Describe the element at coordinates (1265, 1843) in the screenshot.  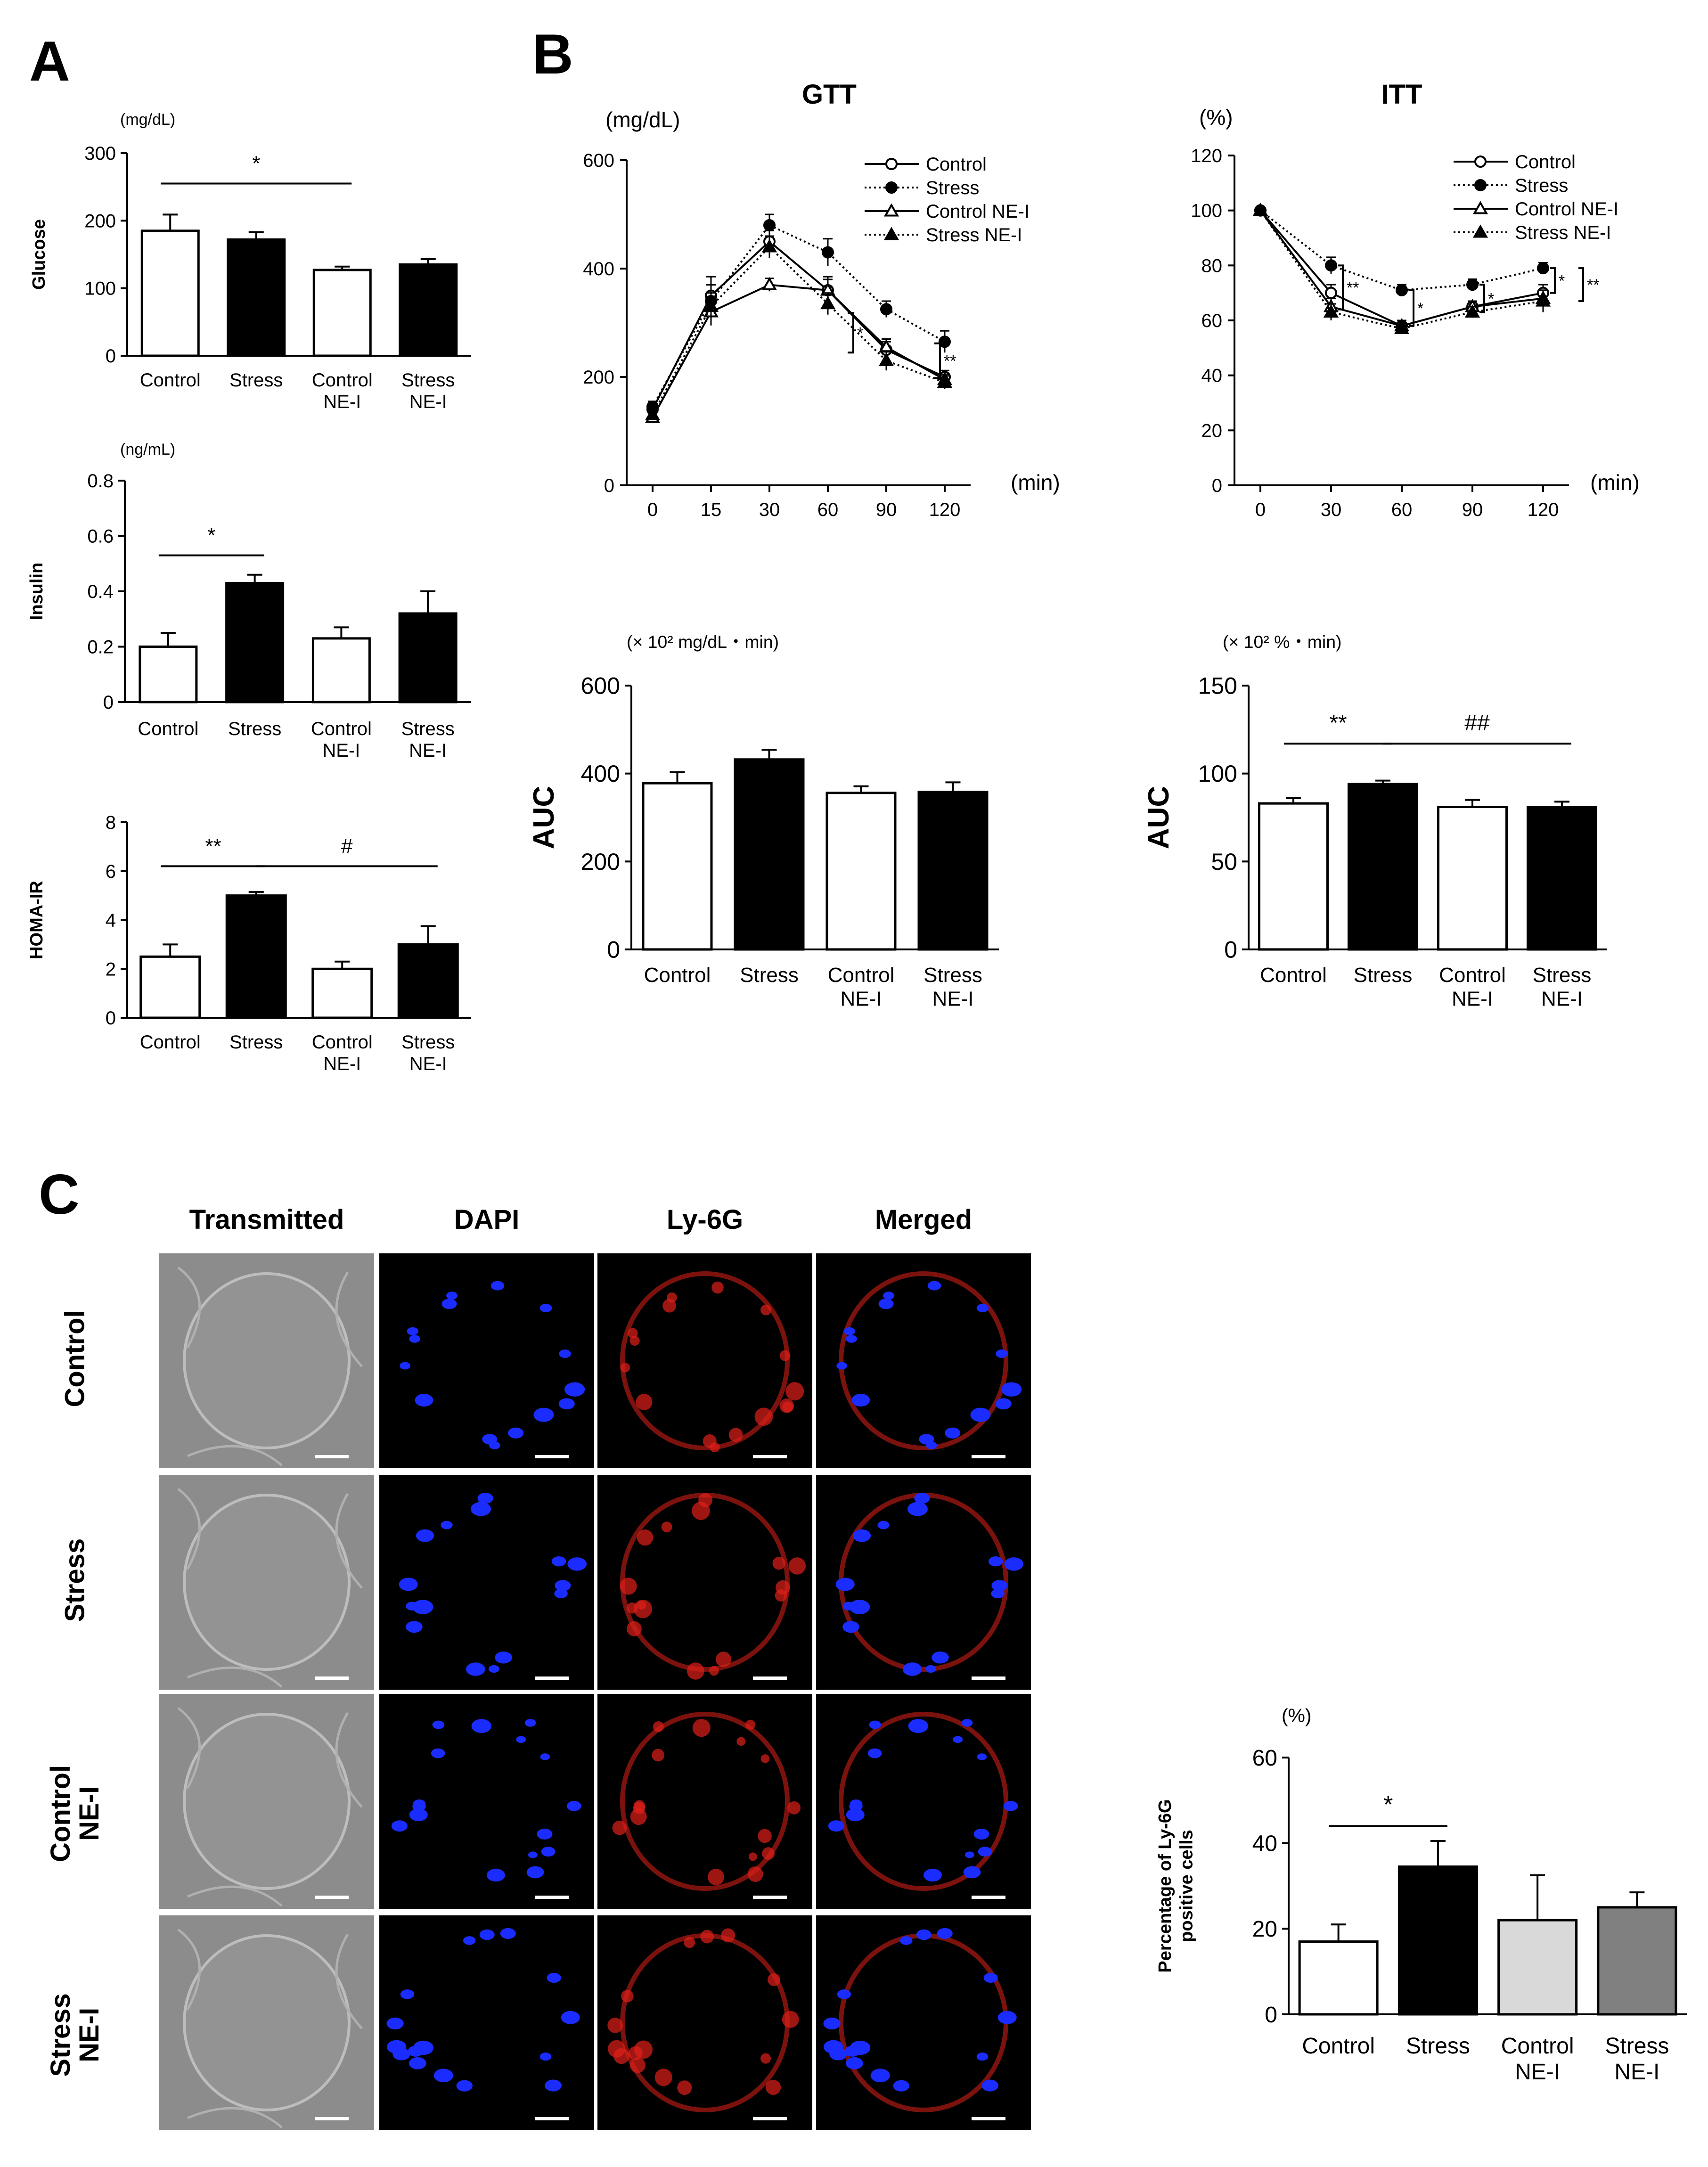
I see `y-tick-label: 40` at that location.